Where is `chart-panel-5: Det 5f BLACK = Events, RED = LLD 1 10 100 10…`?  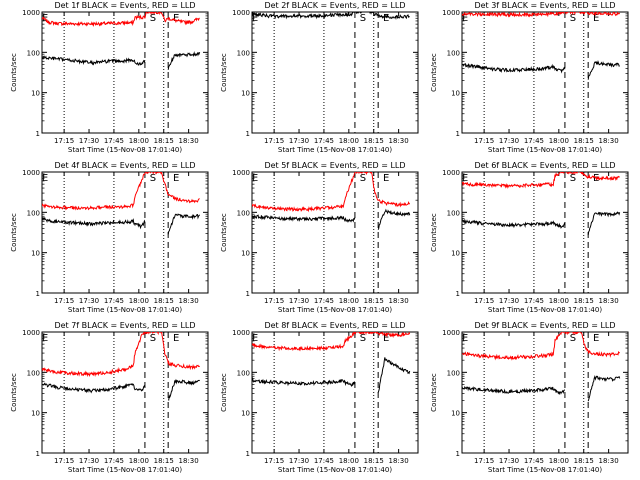
chart-panel-5: Det 5f BLACK = Events, RED = LLD 1 10 100 10… is located at coordinates (319, 237).